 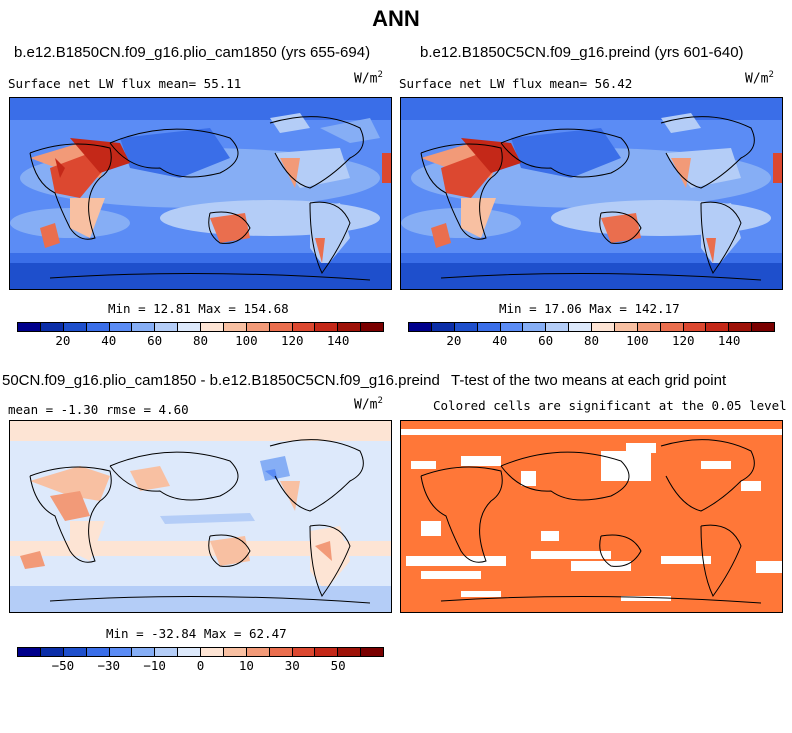 I want to click on colorbar-diff, so click(x=200, y=652).